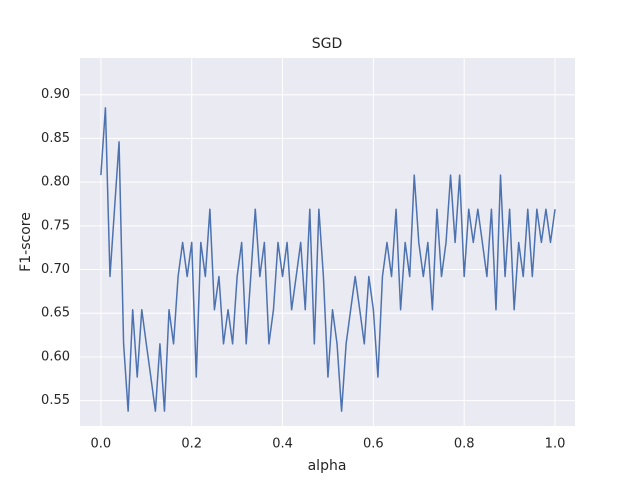 The image size is (640, 484). Describe the element at coordinates (26, 242) in the screenshot. I see `y-axis-label: F1-score` at that location.